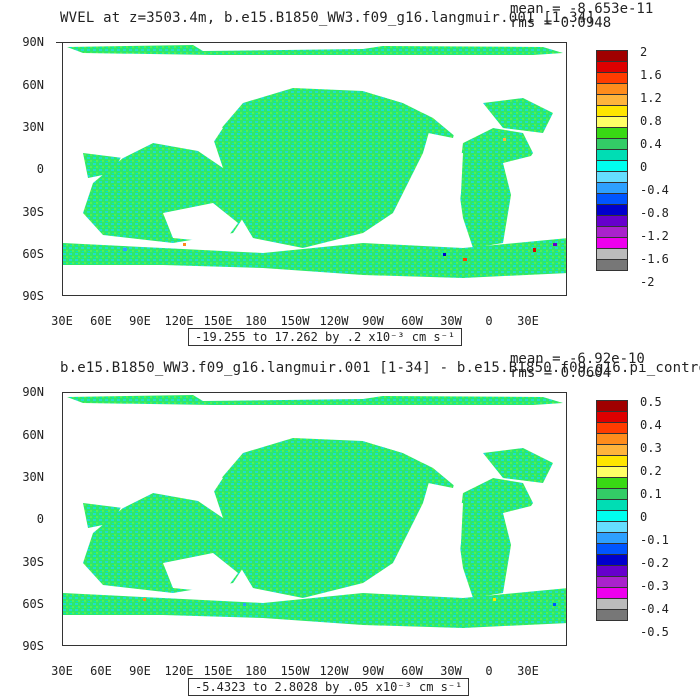  What do you see at coordinates (325, 337) in the screenshot?
I see `contour-range: -19.255 to 17.262 by .2 x10⁻³ cm s⁻¹` at bounding box center [325, 337].